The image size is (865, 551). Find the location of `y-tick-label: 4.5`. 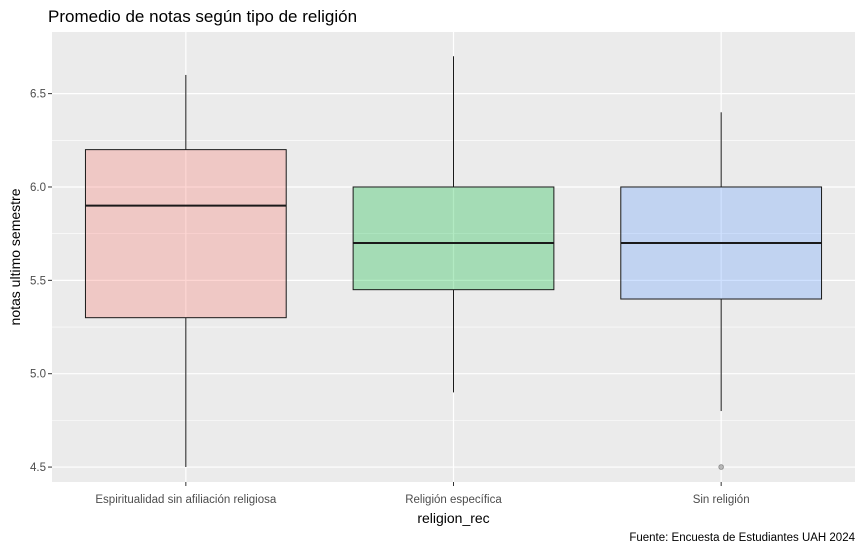

y-tick-label: 4.5 is located at coordinates (38, 468).